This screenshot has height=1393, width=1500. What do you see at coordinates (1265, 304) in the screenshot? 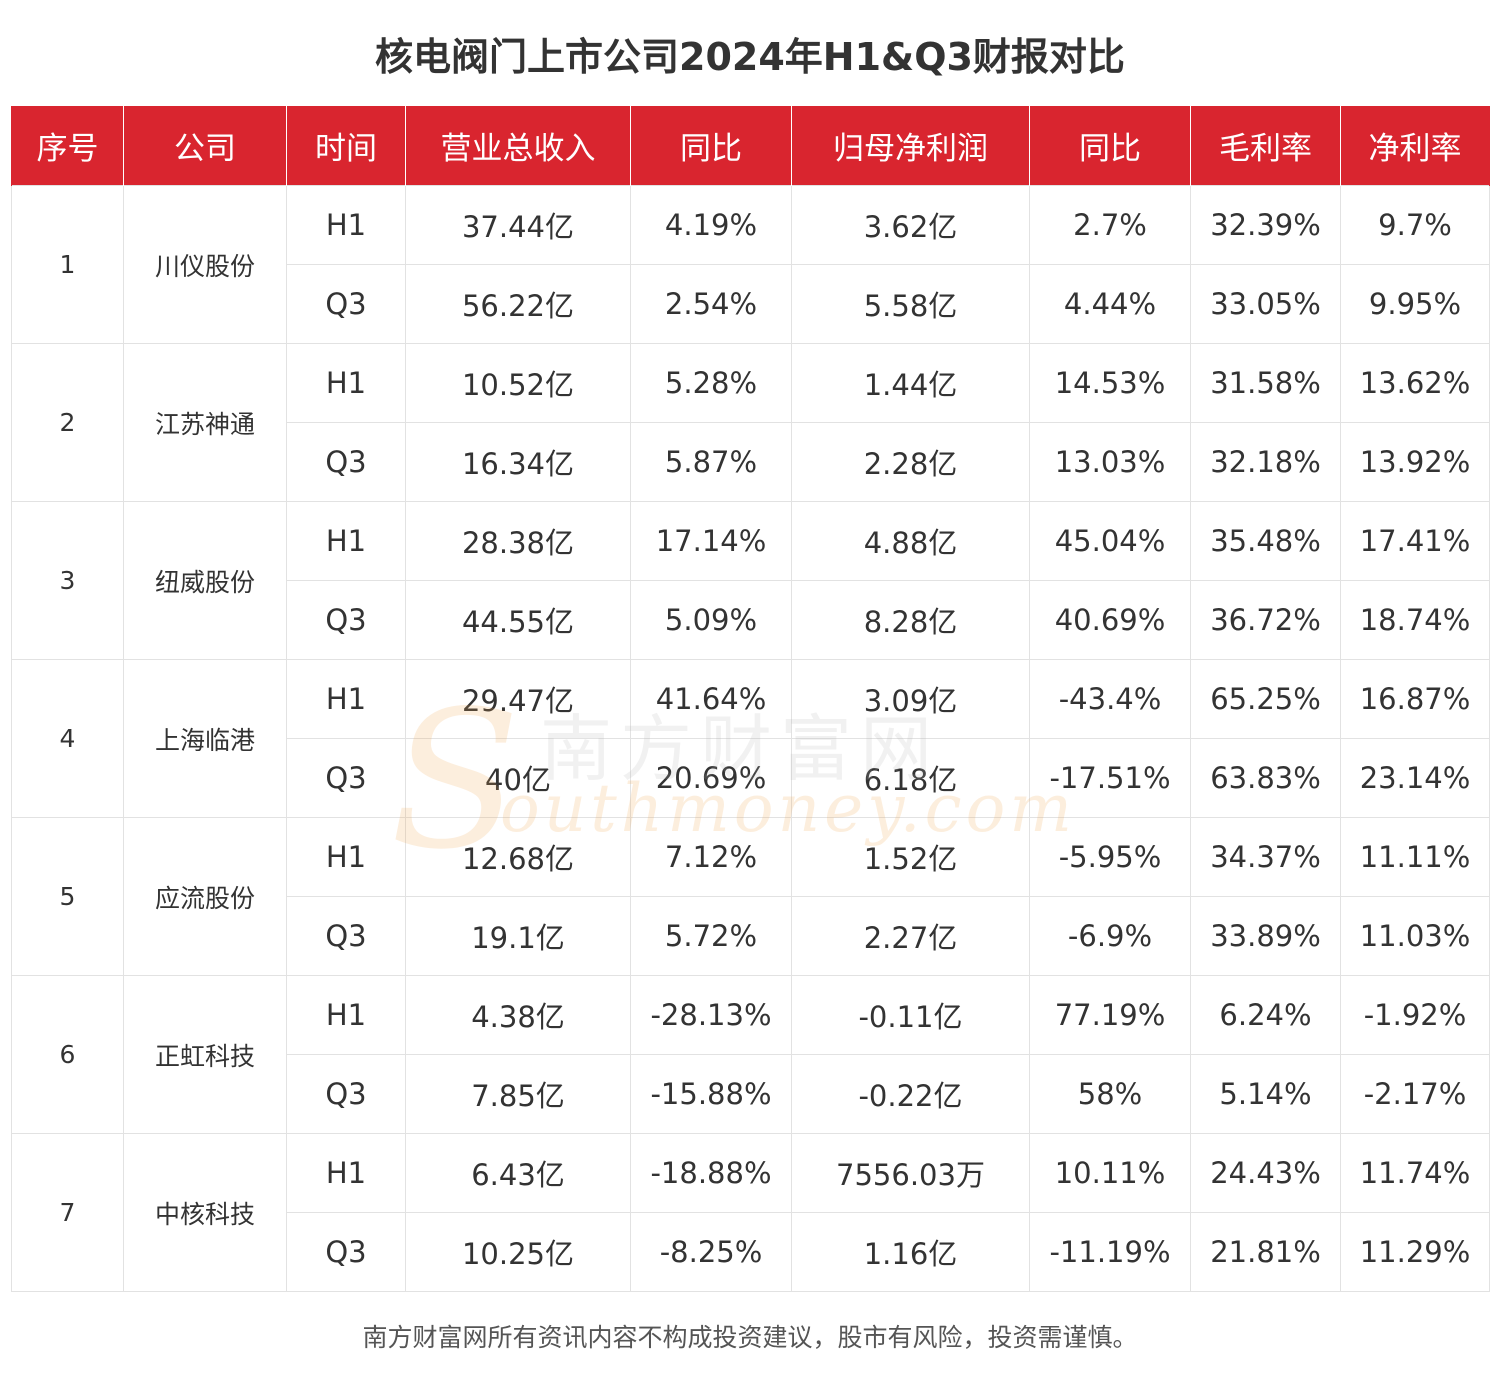
I see `cell-gross-margin: 33.05%` at bounding box center [1265, 304].